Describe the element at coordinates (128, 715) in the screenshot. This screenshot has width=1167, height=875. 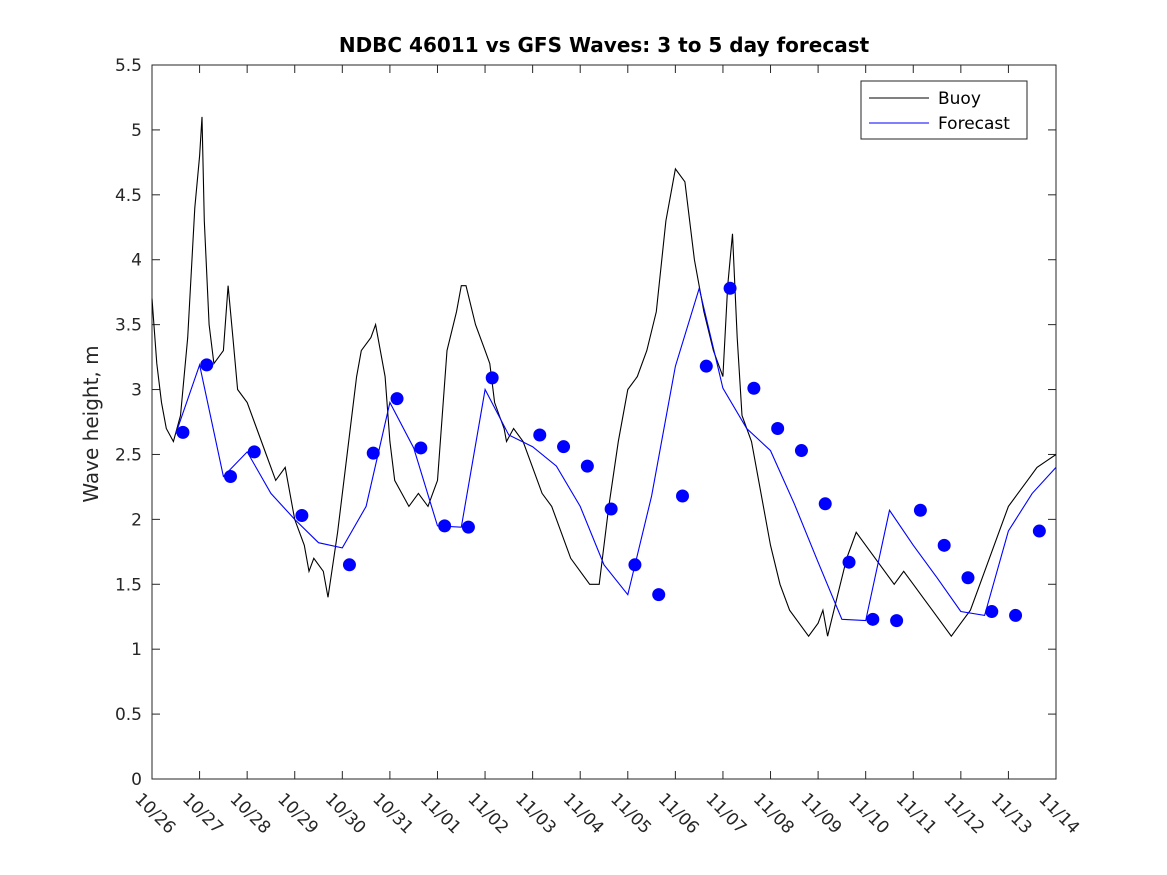
I see `y-tick-label: 0.5` at that location.